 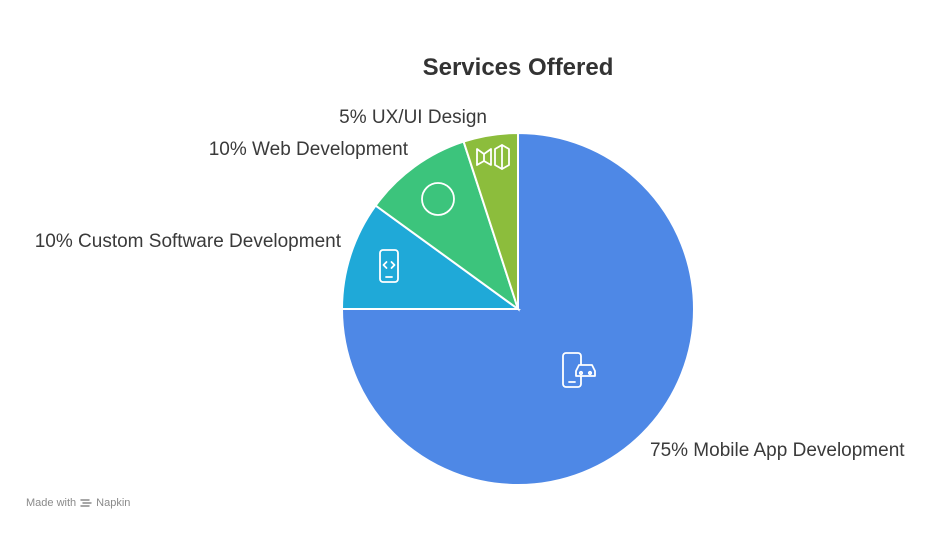 I want to click on made-with-text: Made with, so click(x=51, y=503).